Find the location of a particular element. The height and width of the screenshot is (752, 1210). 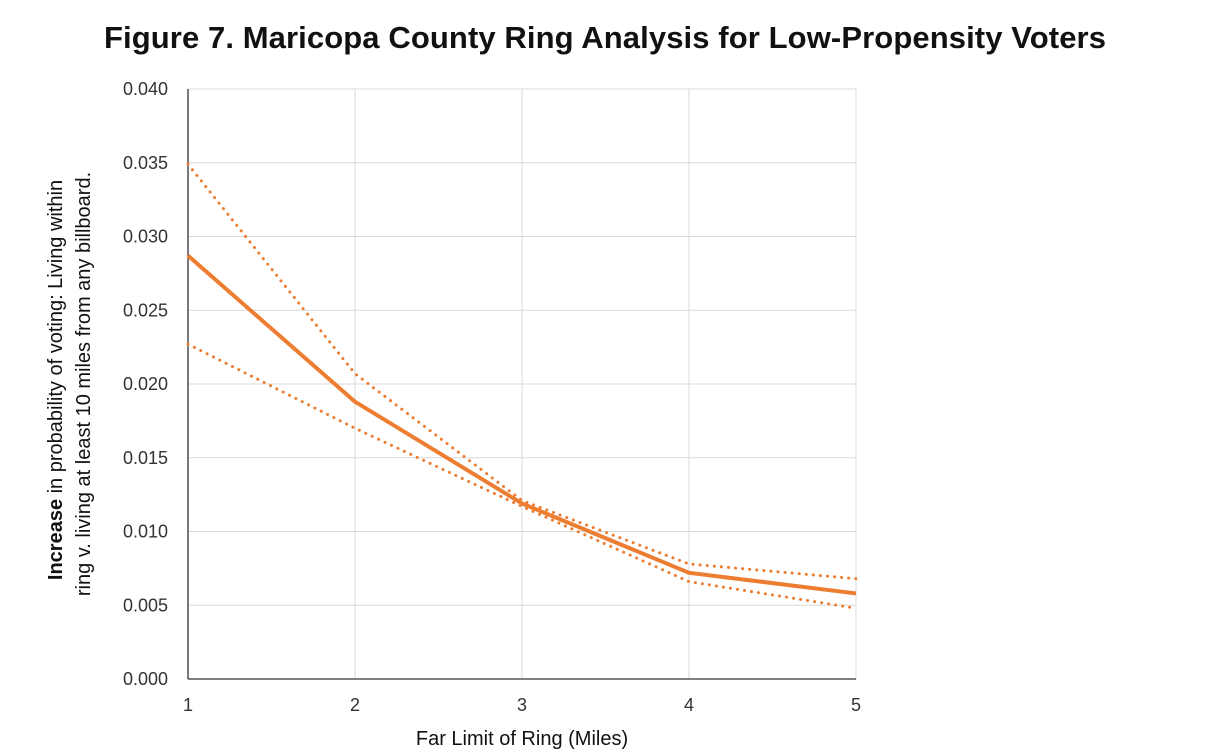

y-tick-label: 0.030 is located at coordinates (145, 237).